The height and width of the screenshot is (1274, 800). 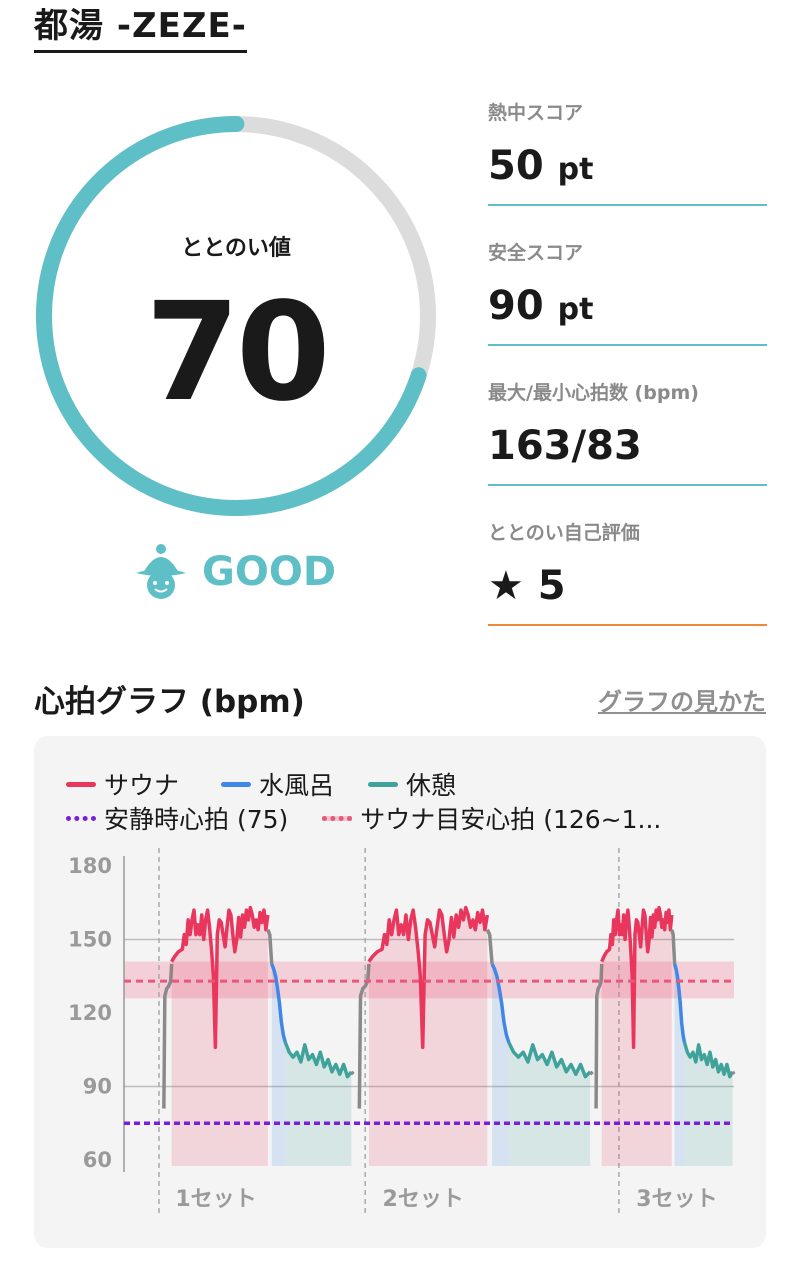 What do you see at coordinates (161, 571) in the screenshot?
I see `sauna-hat-face-icon` at bounding box center [161, 571].